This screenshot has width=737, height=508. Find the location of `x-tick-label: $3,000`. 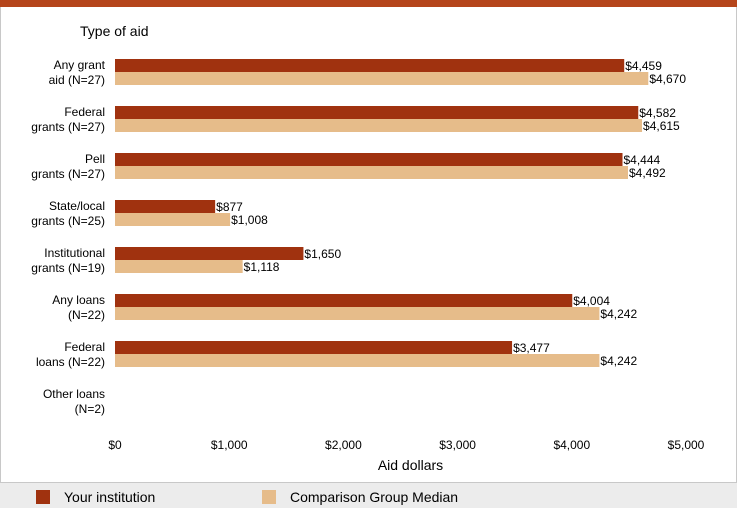

x-tick-label: $3,000 is located at coordinates (457, 445).